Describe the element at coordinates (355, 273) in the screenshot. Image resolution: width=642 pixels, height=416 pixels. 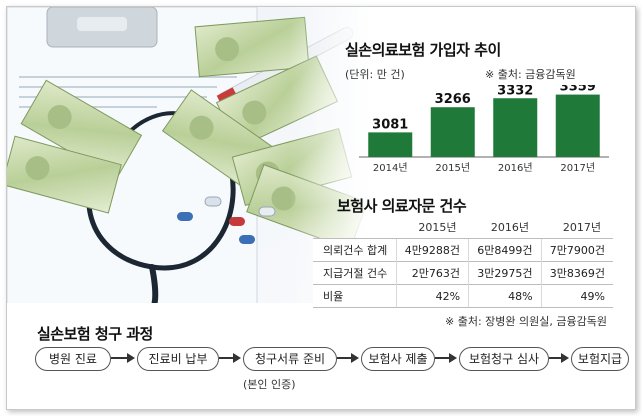
I see `table-row-label: 지급거절 건수` at that location.